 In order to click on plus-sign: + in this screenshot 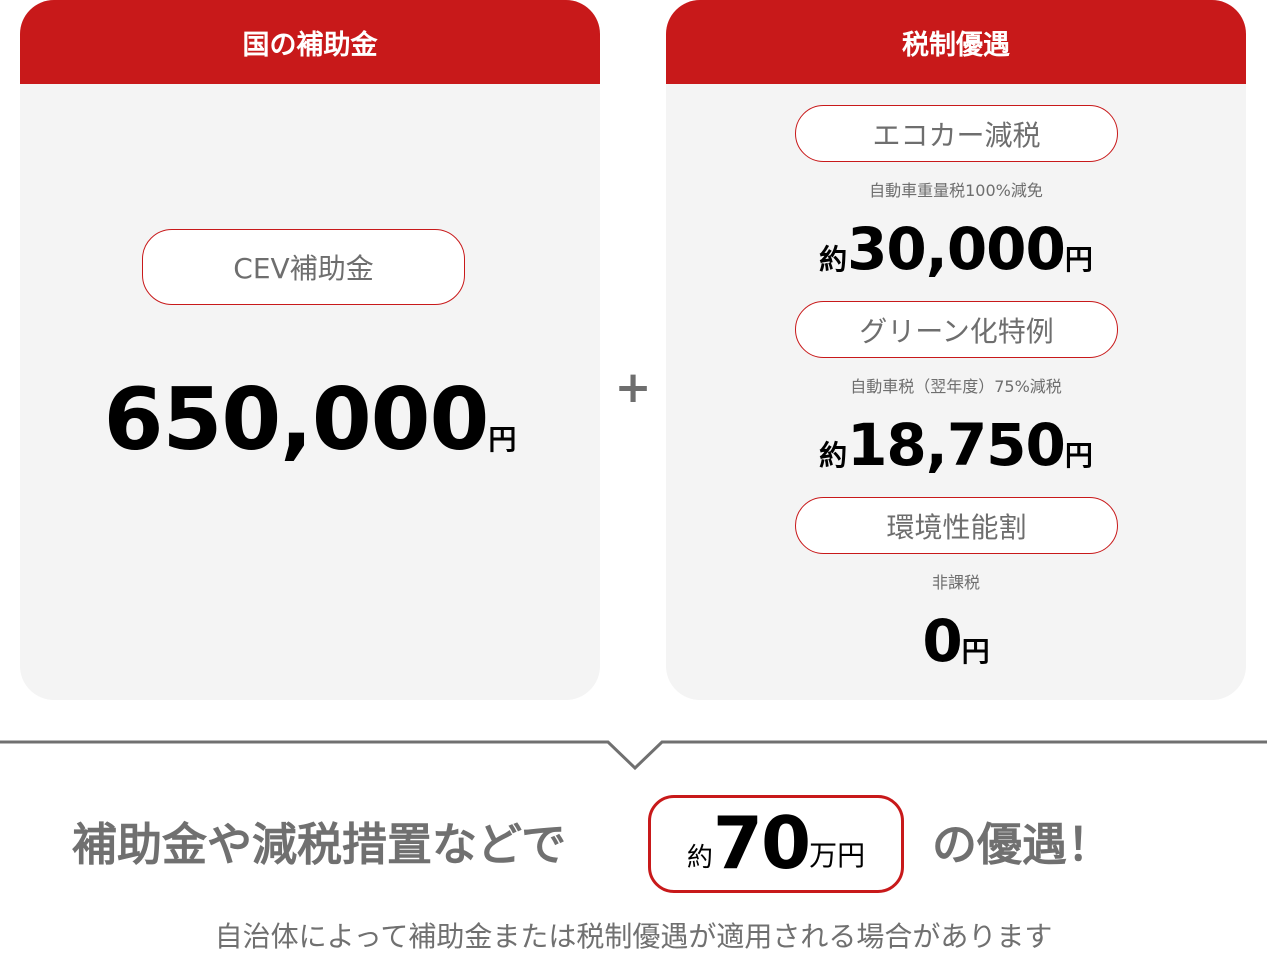, I will do `click(633, 387)`.